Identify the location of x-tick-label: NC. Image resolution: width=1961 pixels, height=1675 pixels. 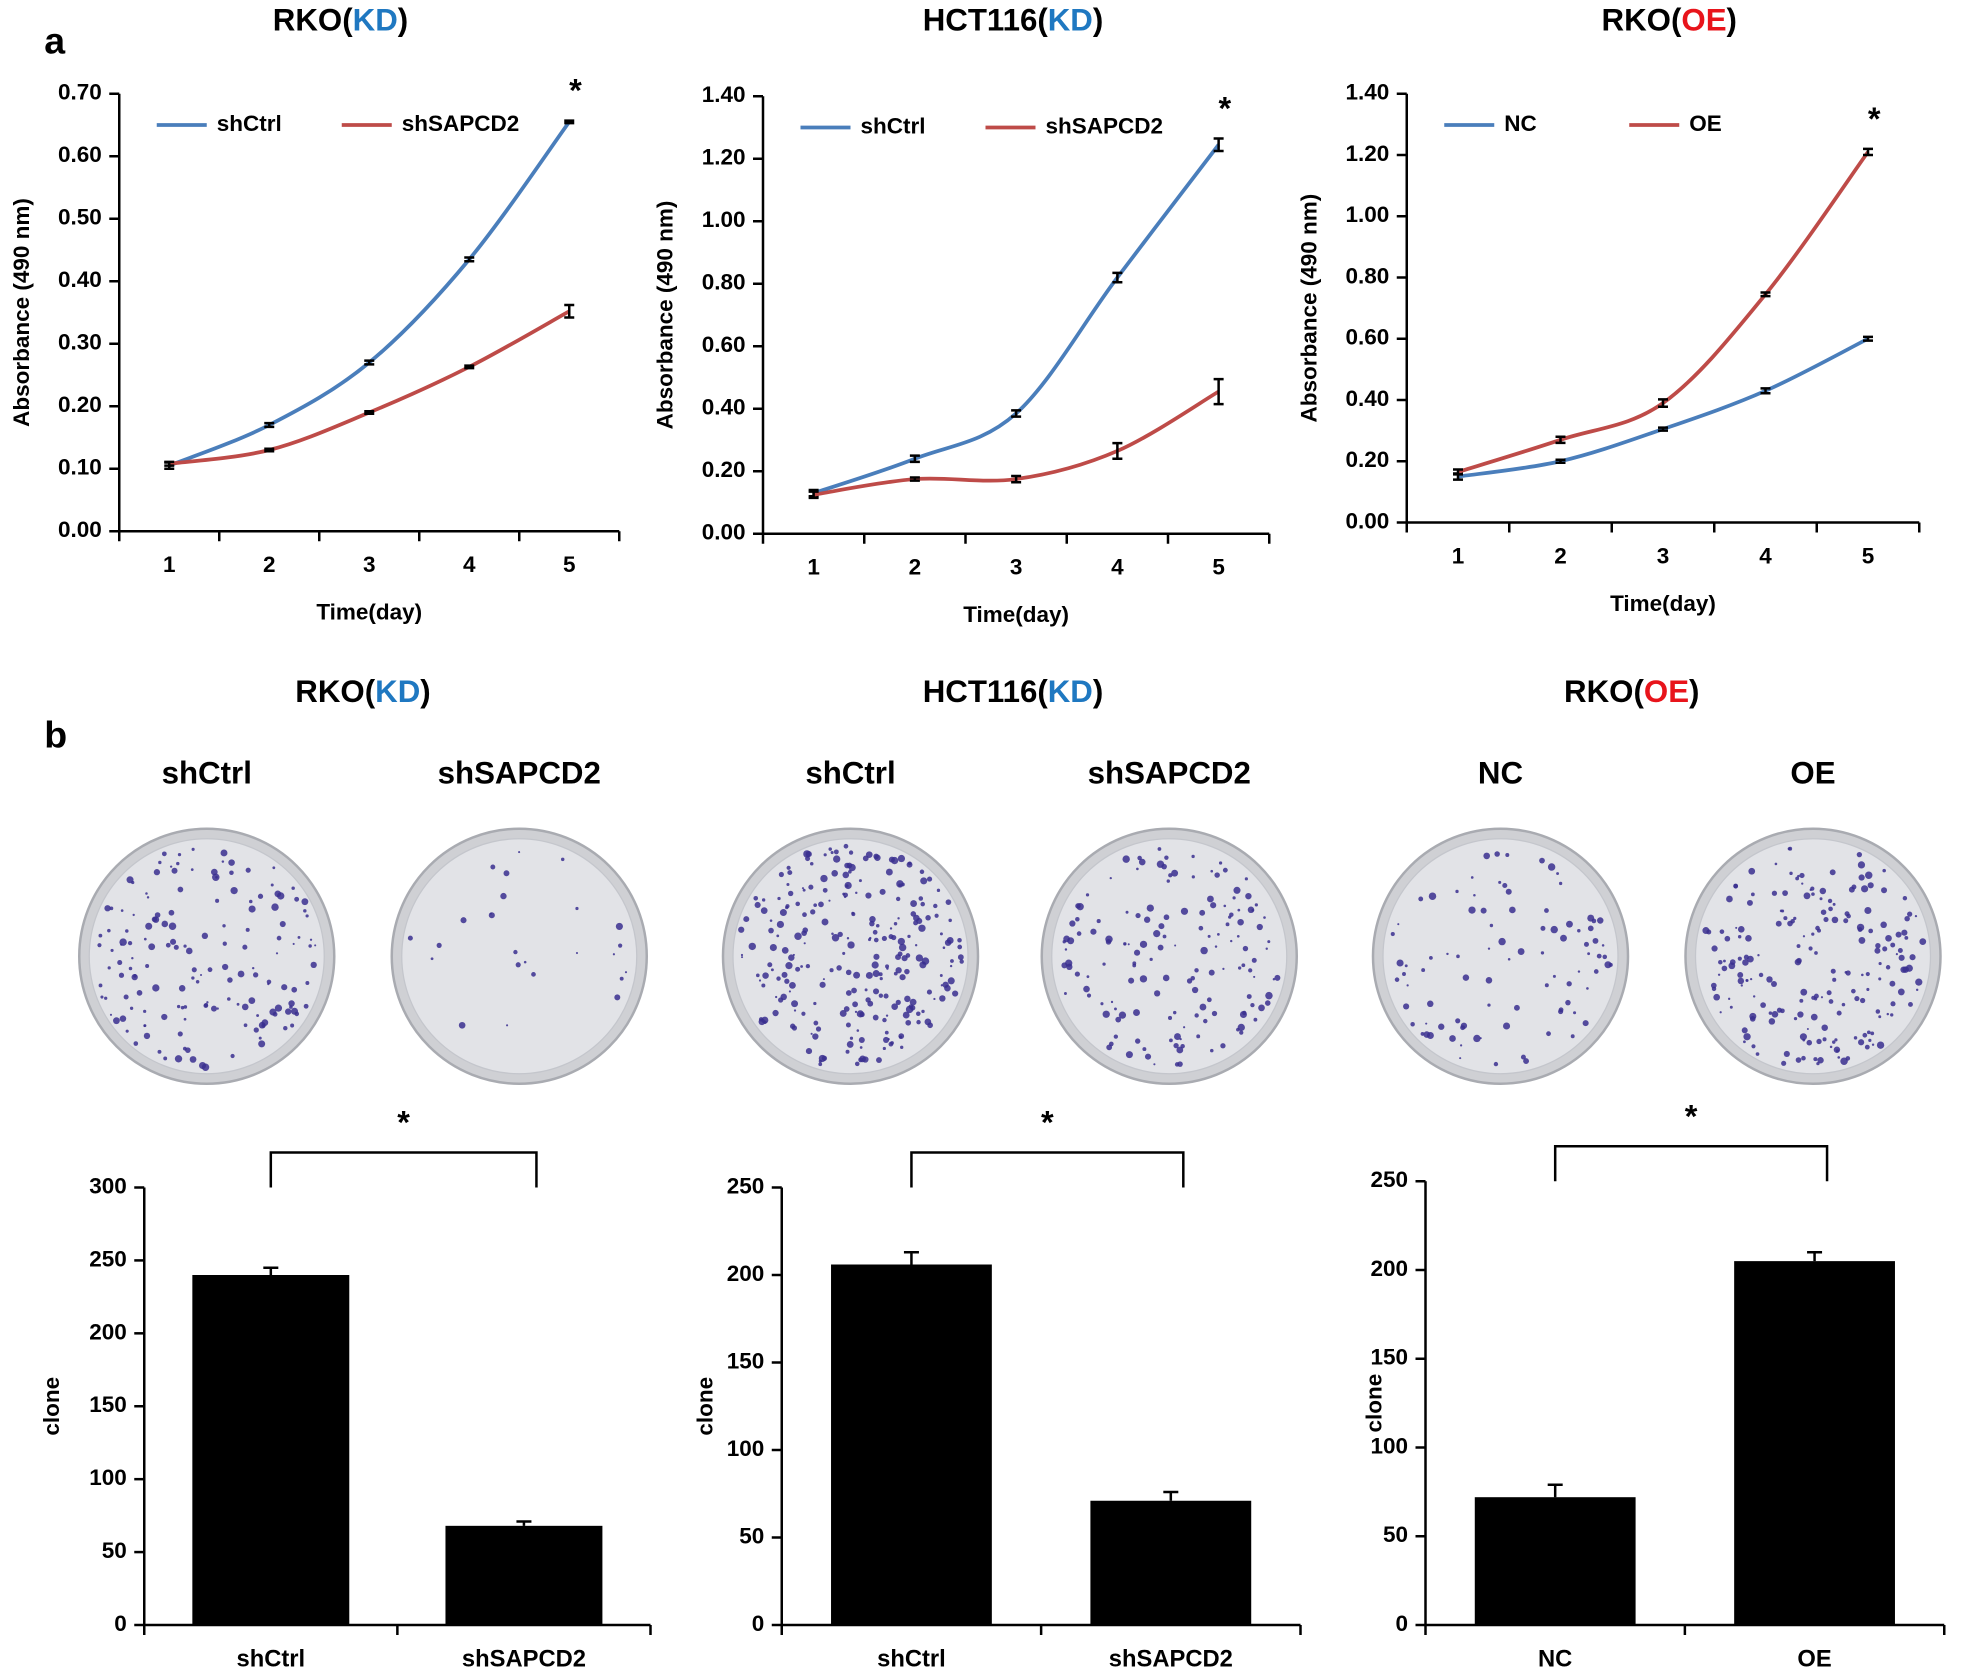
(1555, 1658).